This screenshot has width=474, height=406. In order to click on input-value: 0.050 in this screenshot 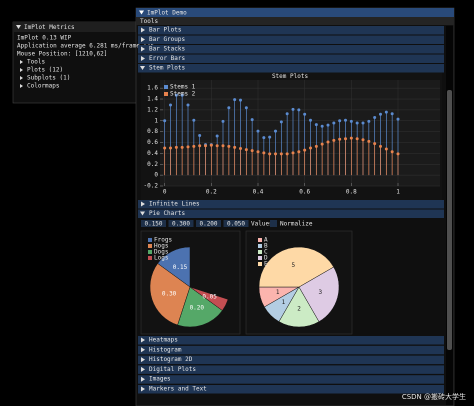, I will do `click(236, 223)`.